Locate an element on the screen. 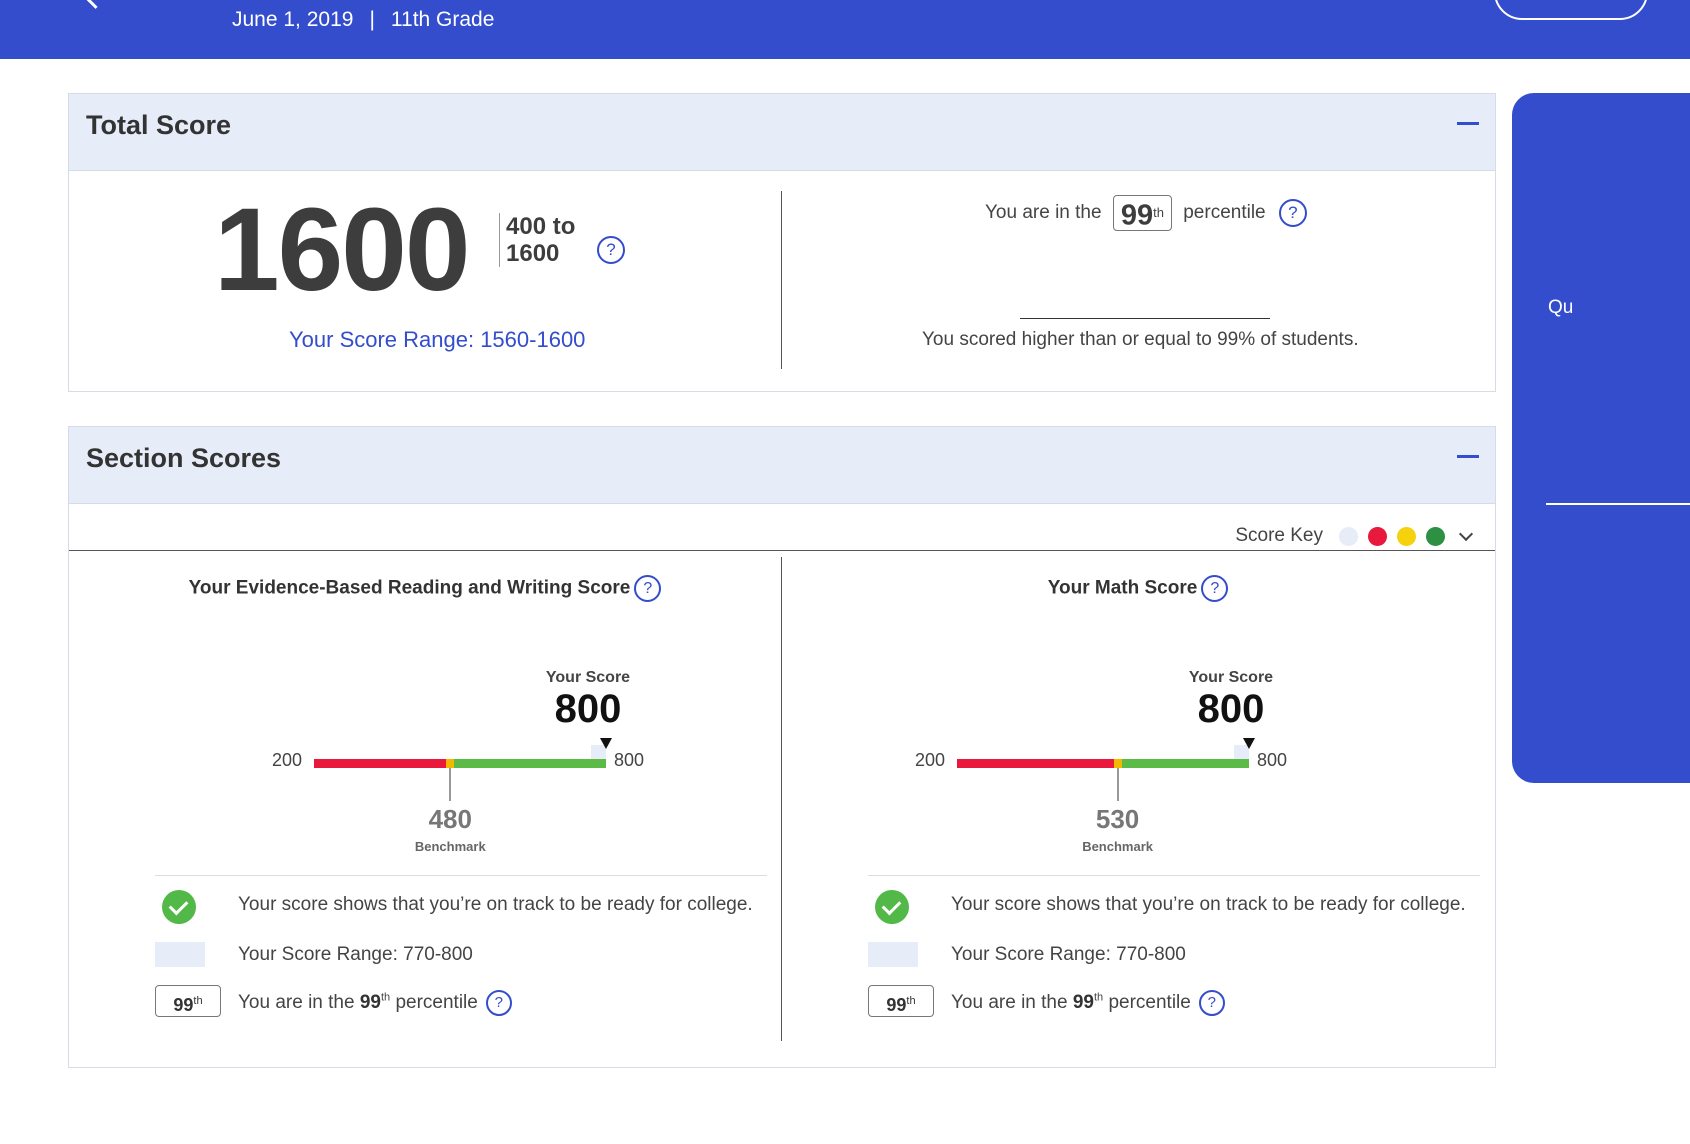 The image size is (1690, 1144). key-dot-red is located at coordinates (1377, 536).